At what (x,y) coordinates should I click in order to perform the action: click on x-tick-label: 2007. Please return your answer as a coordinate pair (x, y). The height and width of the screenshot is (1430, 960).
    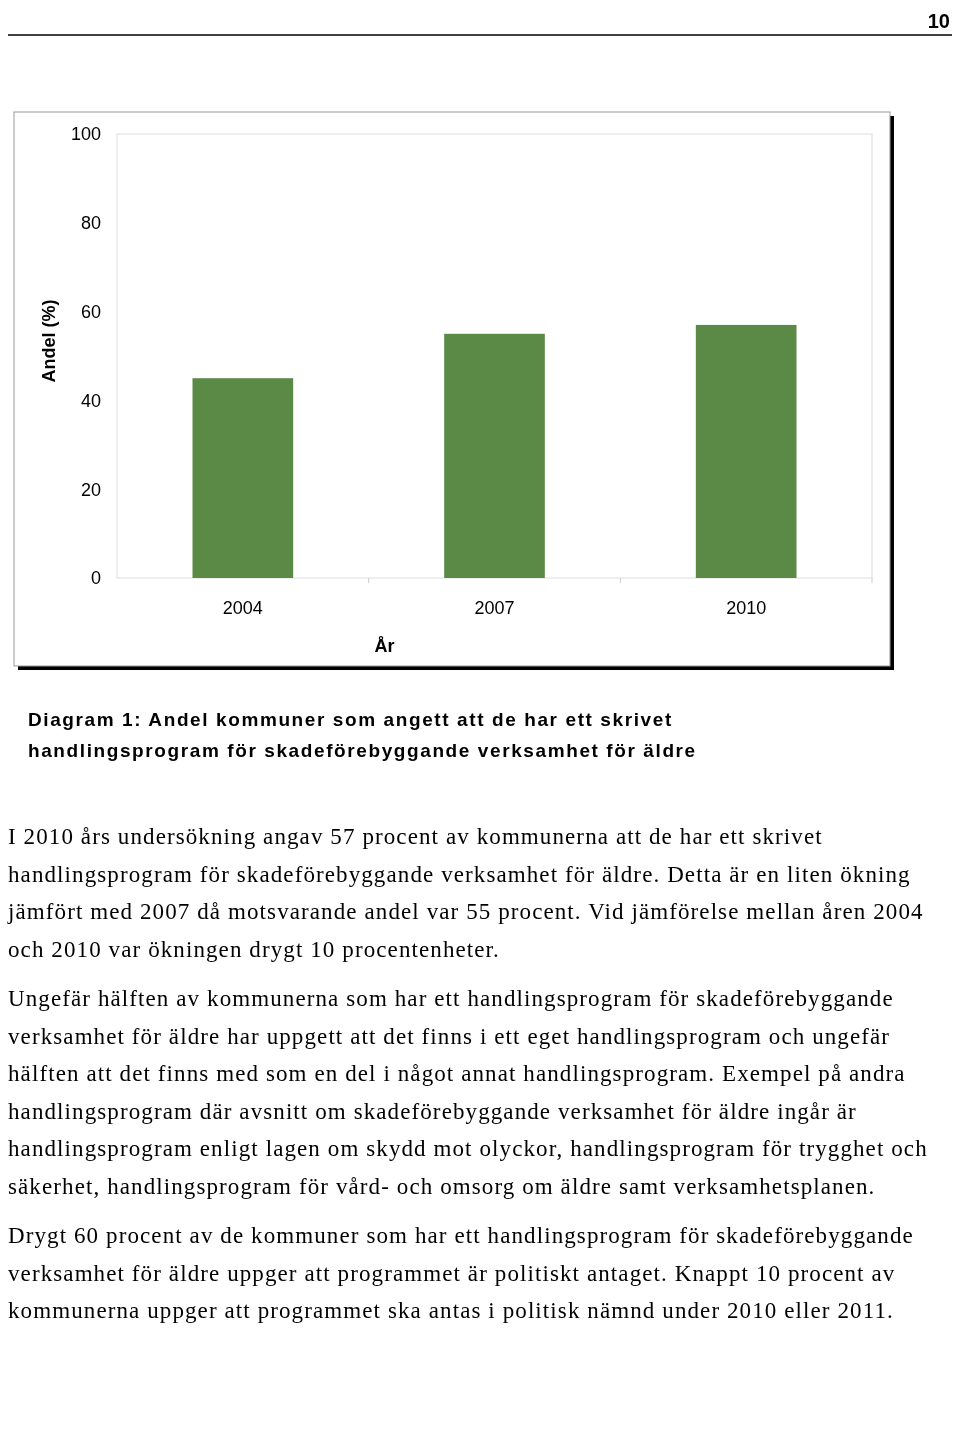
    Looking at the image, I should click on (494, 608).